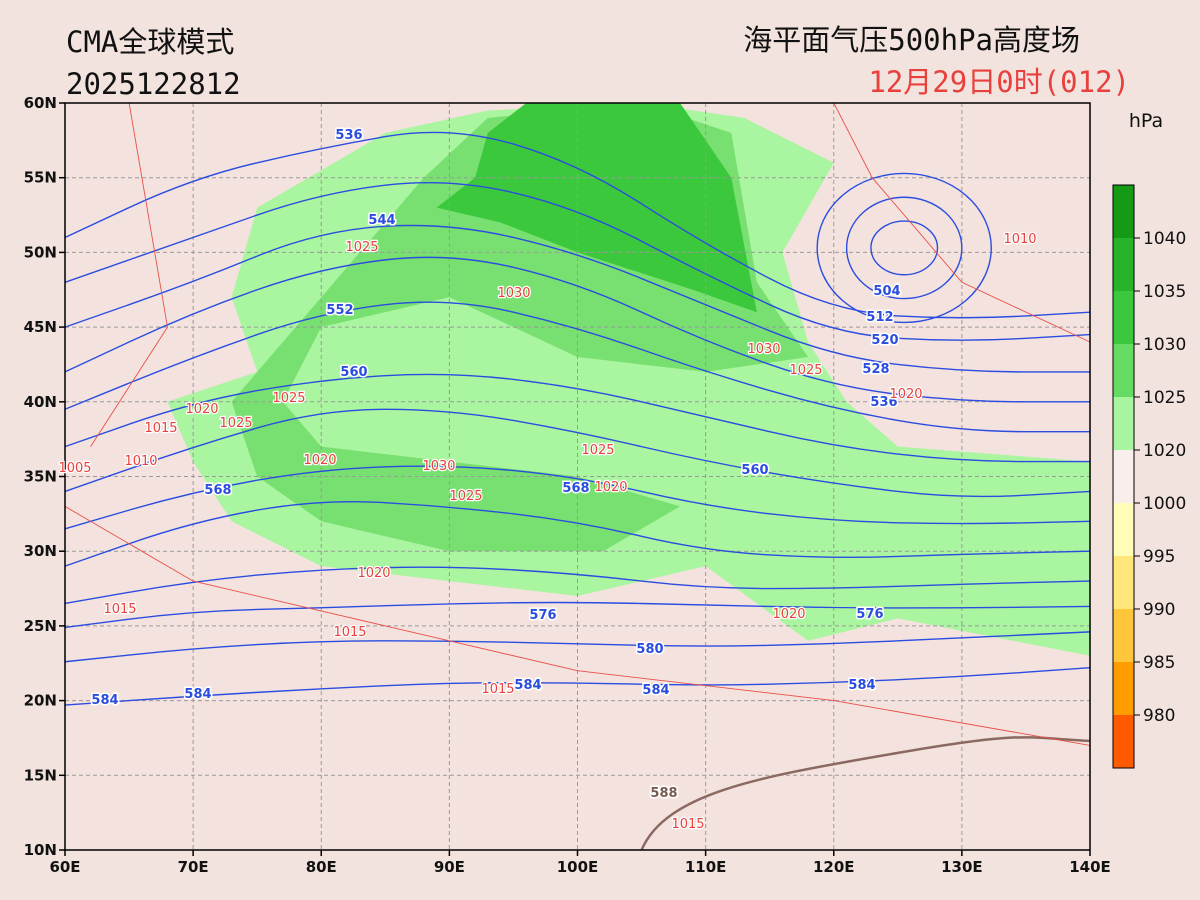 The width and height of the screenshot is (1200, 900). Describe the element at coordinates (40, 252) in the screenshot. I see `lat-tick-label: 50N` at that location.